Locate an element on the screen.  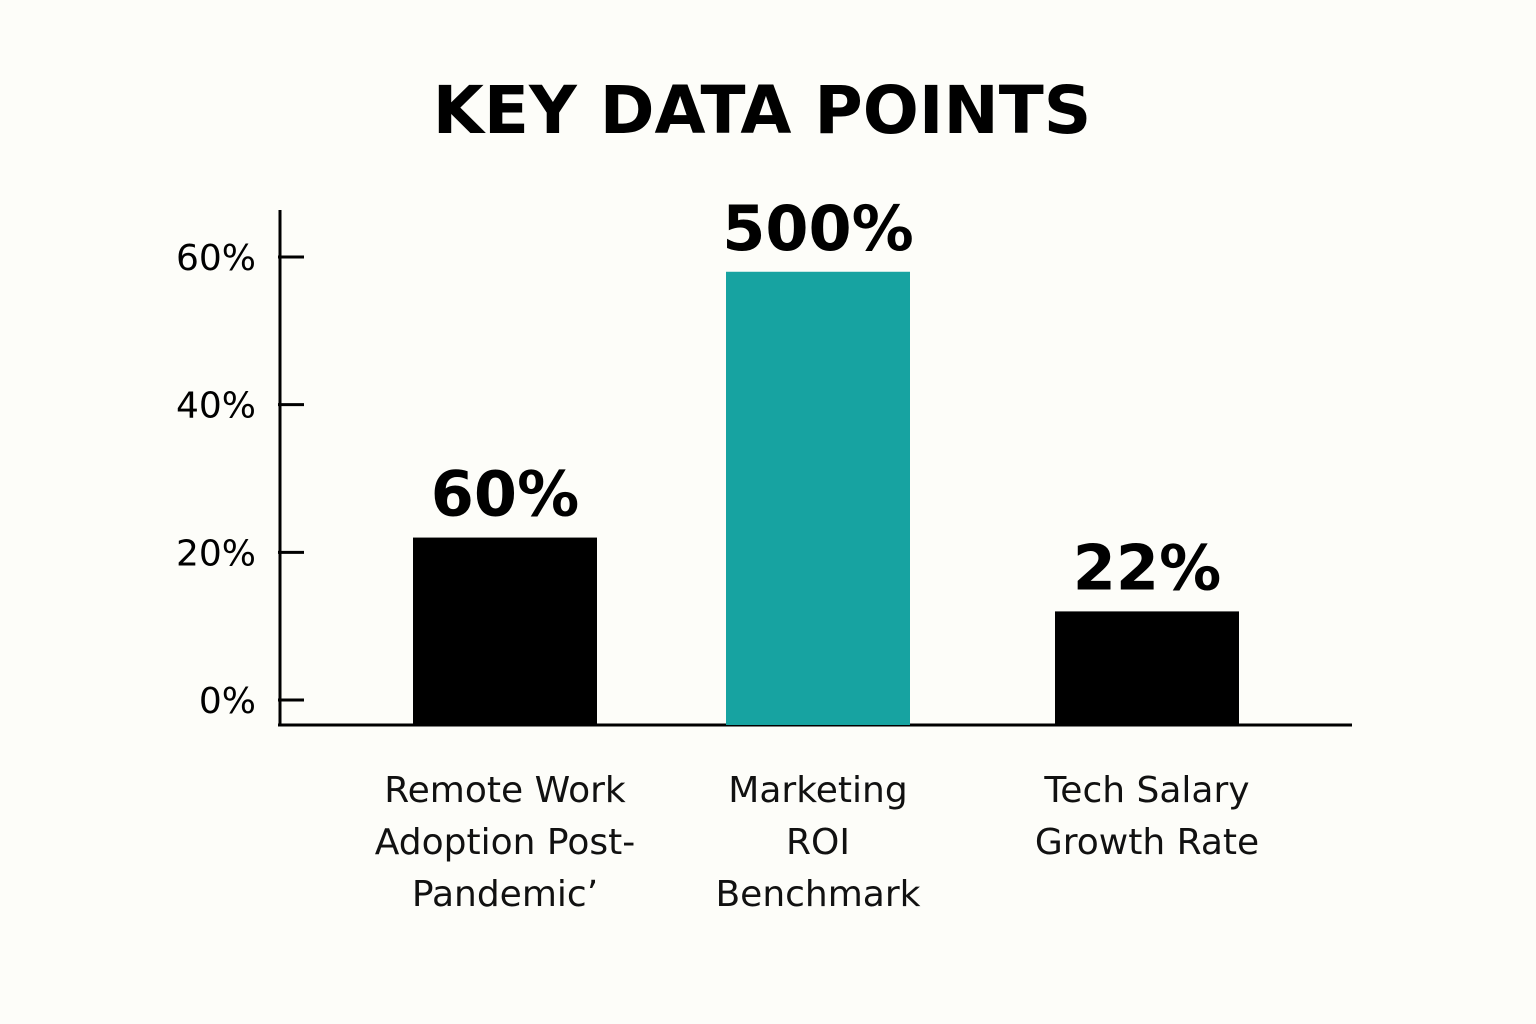
category-label: Marketing is located at coordinates (817, 790).